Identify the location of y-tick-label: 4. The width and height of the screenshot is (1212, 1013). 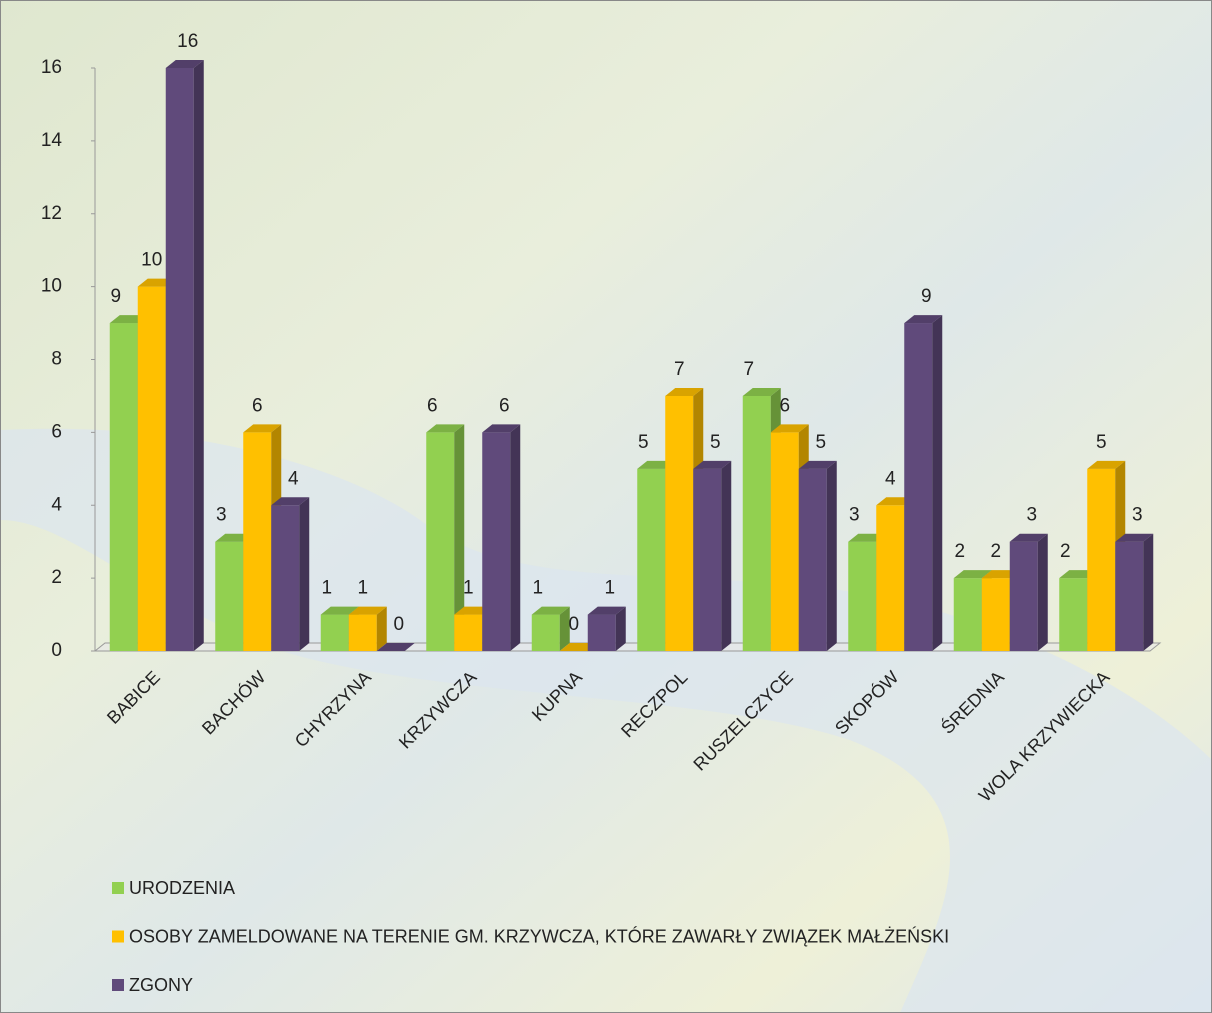
(56, 504).